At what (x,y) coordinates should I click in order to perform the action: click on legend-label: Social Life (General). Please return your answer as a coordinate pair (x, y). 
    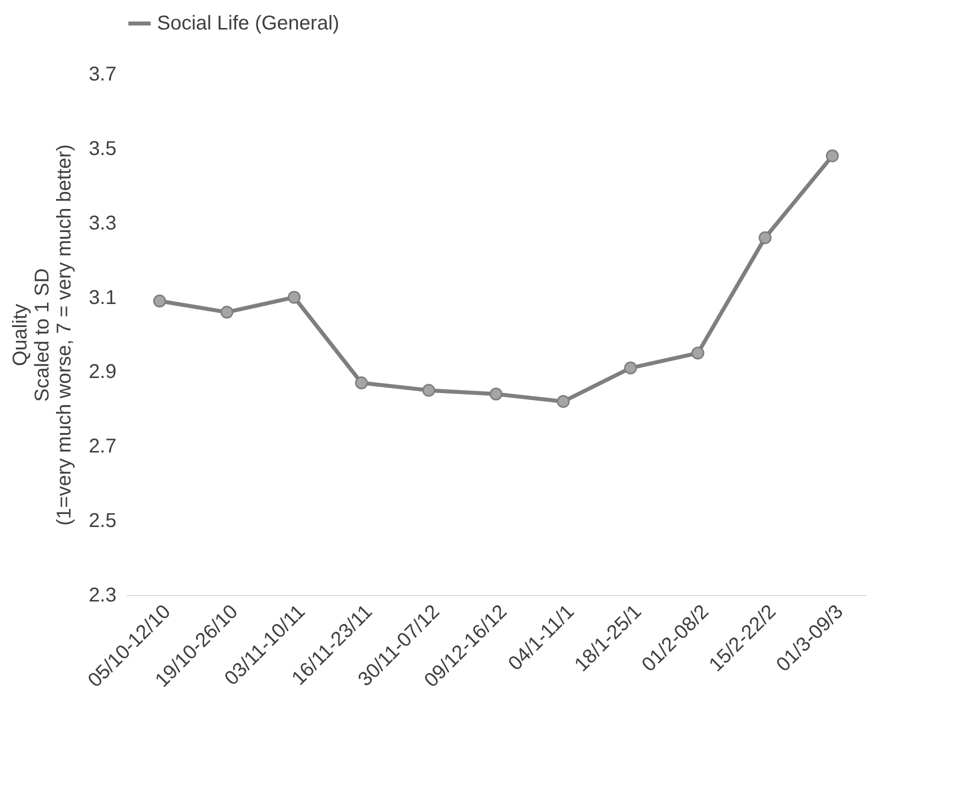
    Looking at the image, I should click on (248, 23).